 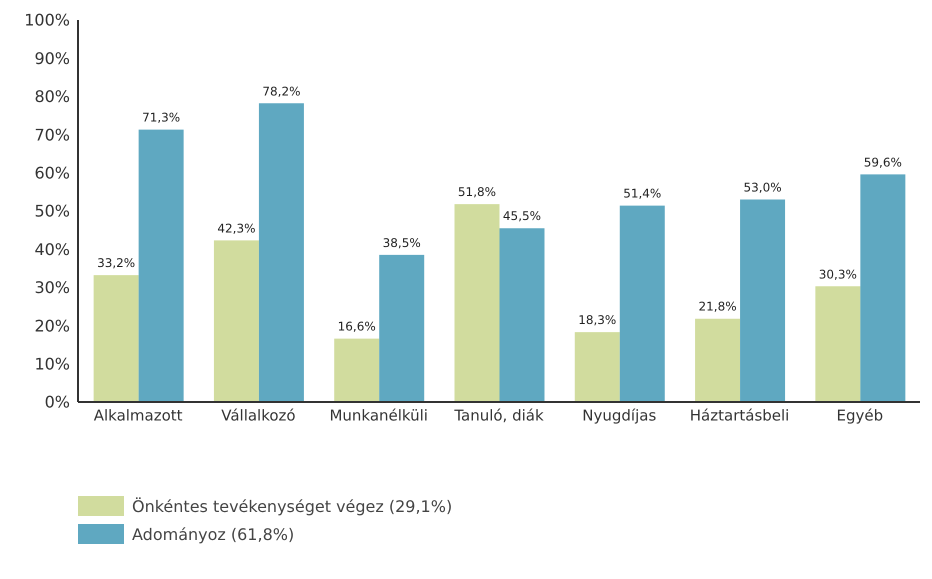 I want to click on y-tick-label: 70%, so click(x=52, y=134).